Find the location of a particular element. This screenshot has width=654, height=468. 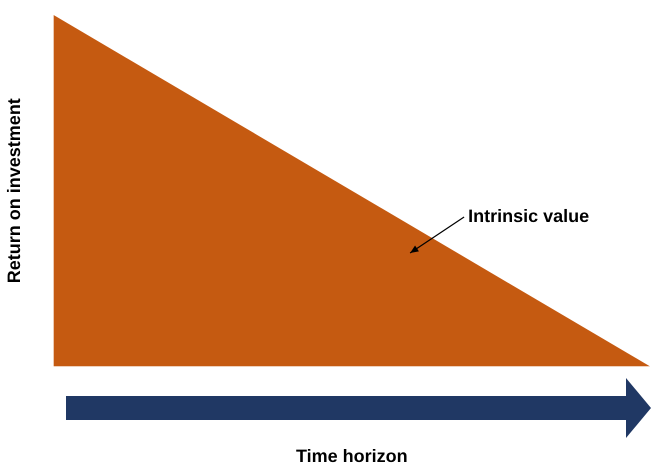

y-axis-title: Return on investment is located at coordinates (14, 191).